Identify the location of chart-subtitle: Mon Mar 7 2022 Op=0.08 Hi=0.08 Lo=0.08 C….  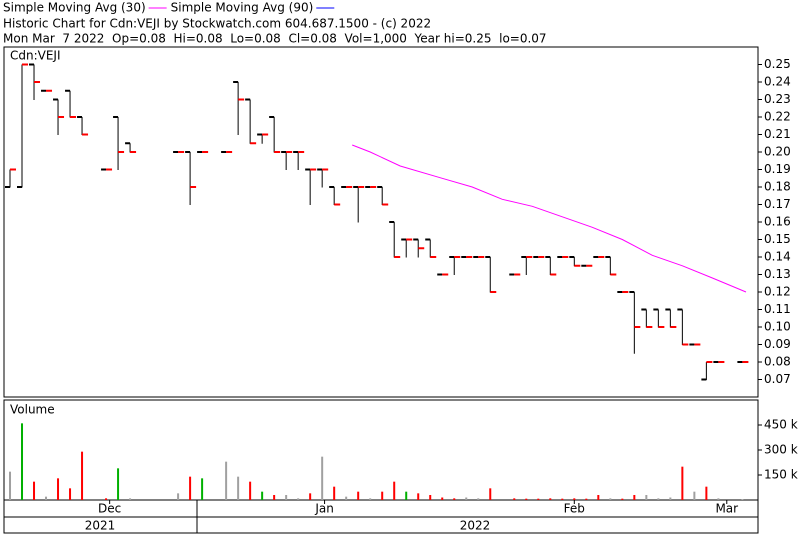
(275, 39).